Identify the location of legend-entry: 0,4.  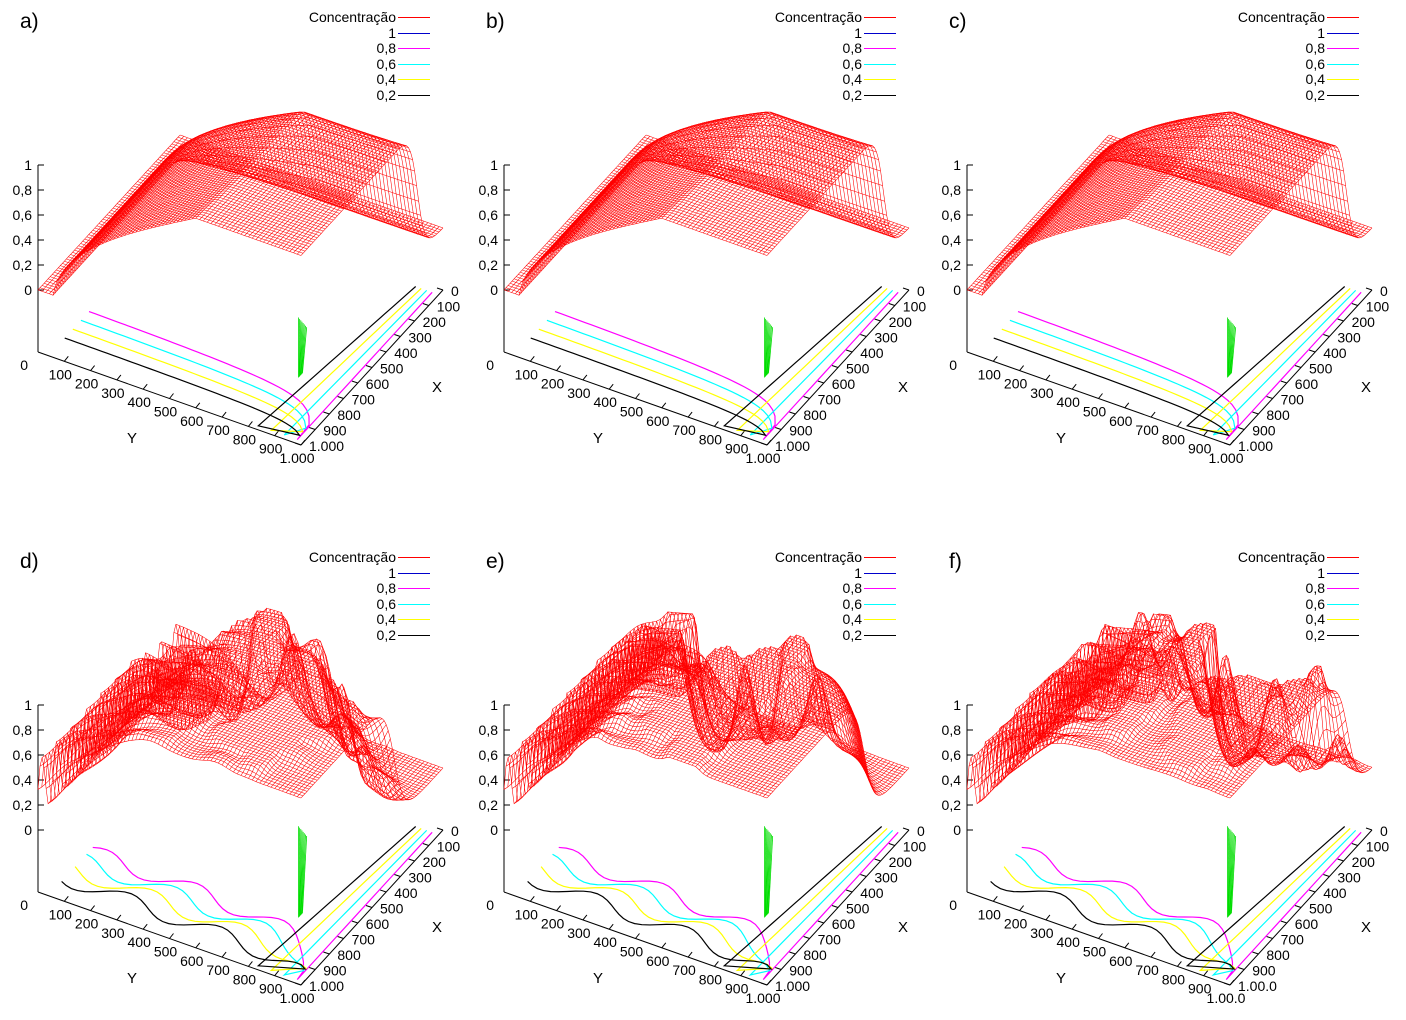
(369, 619).